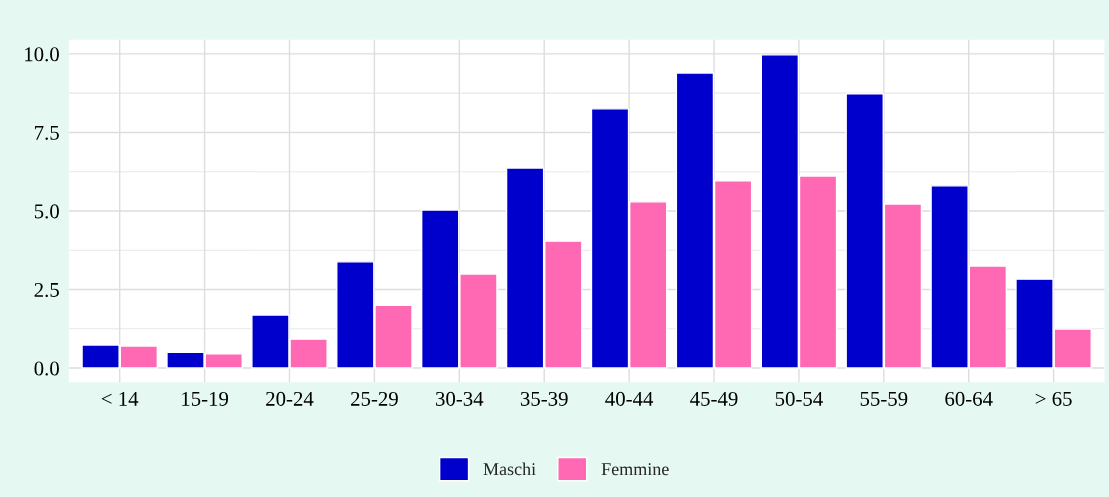  I want to click on y-tick-label: 0.0, so click(46, 368).